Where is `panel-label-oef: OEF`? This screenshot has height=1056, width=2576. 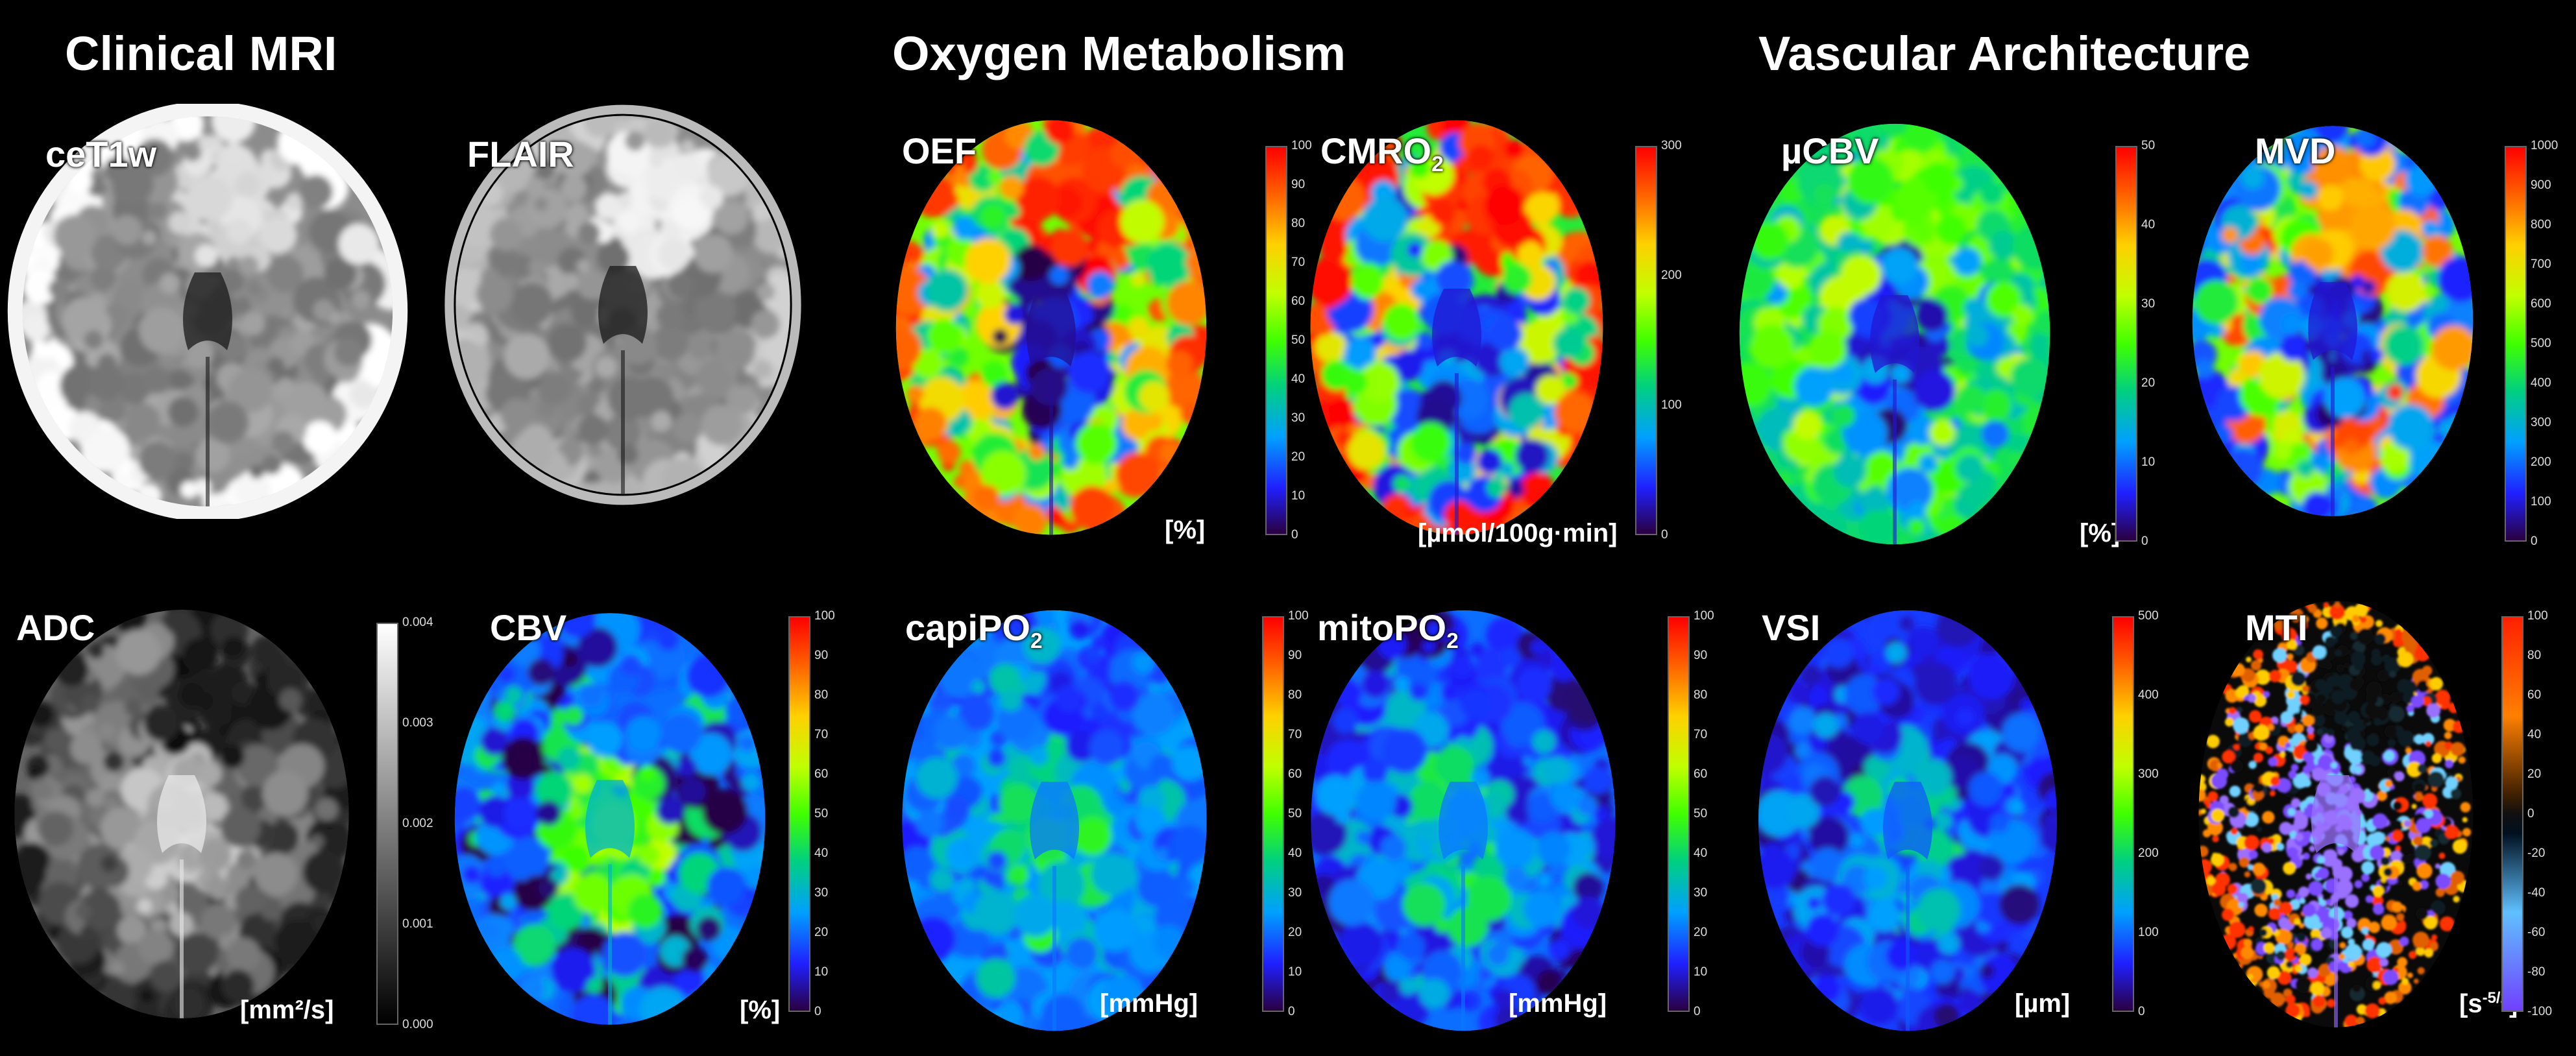
panel-label-oef: OEF is located at coordinates (939, 151).